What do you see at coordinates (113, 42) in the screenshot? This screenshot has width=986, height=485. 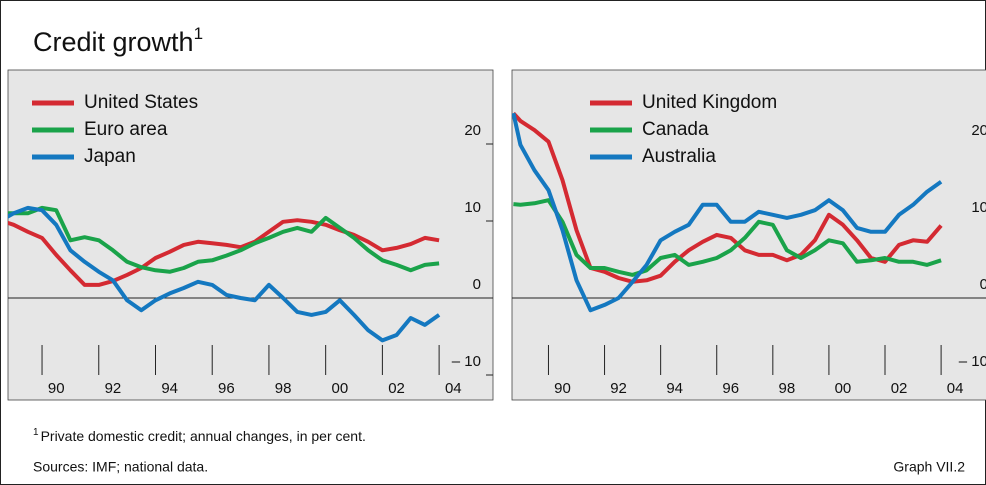 I see `title-text: Credit growth` at bounding box center [113, 42].